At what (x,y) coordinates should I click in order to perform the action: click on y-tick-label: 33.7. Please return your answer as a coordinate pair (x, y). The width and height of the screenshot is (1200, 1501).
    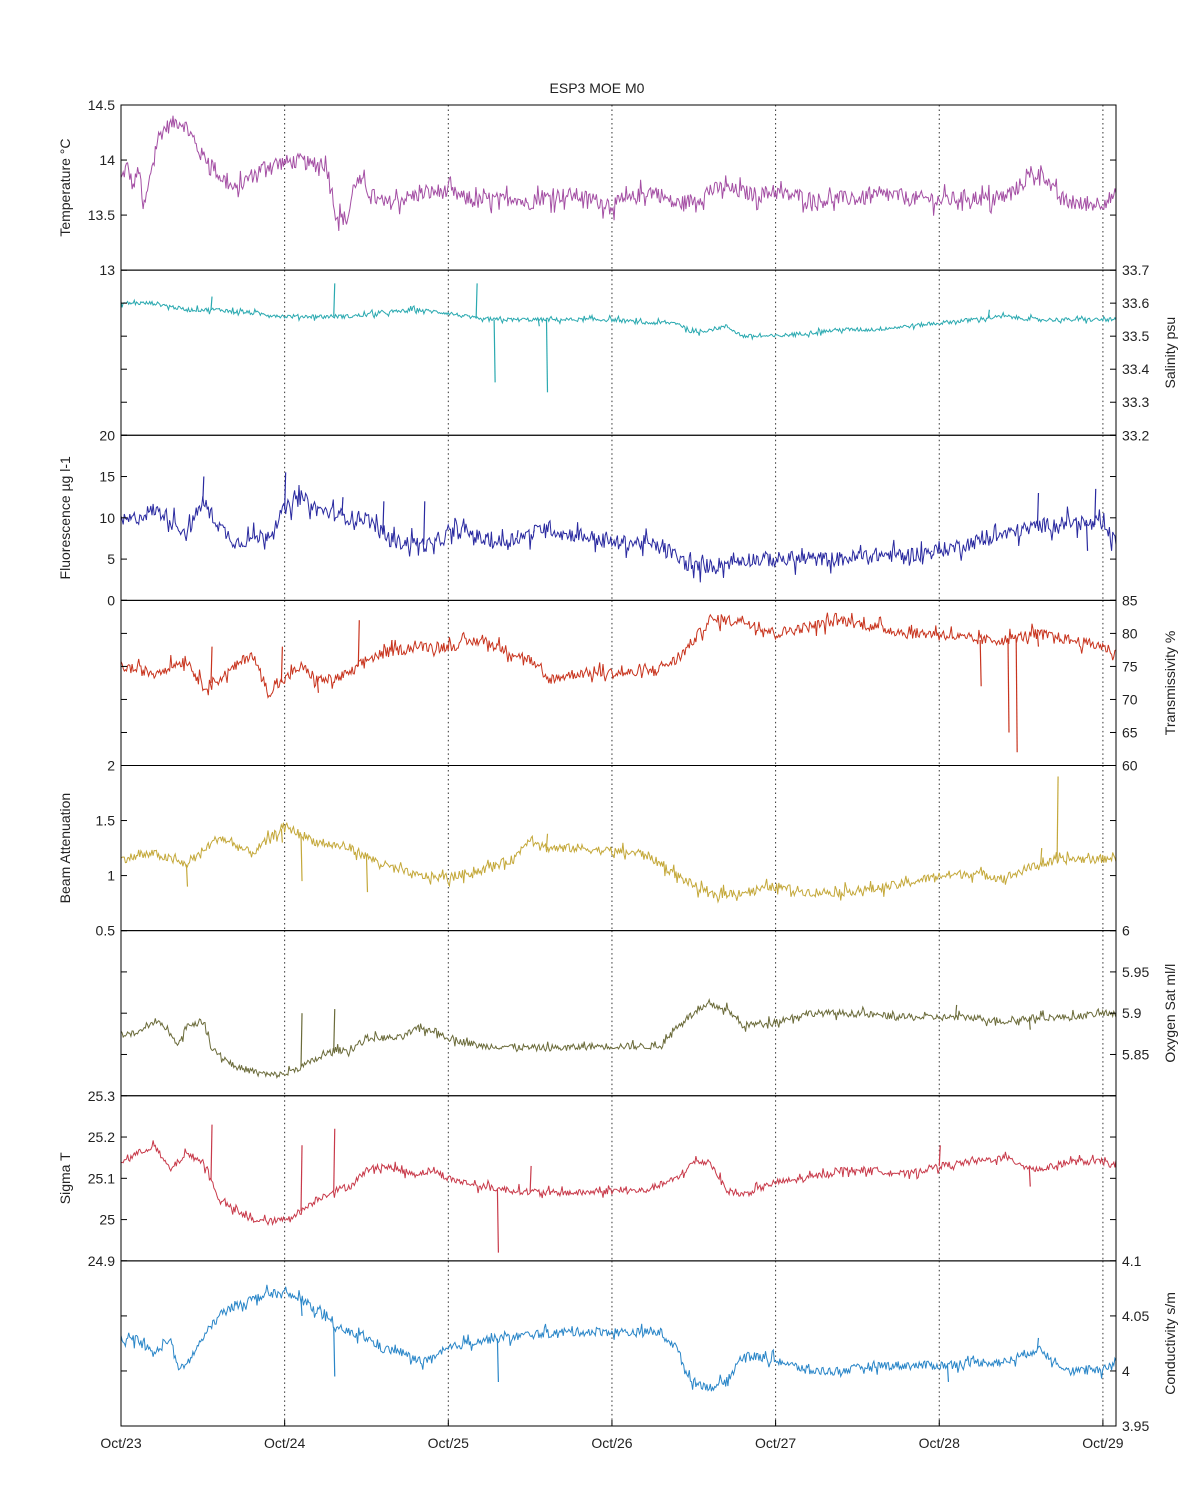
    Looking at the image, I should click on (1135, 270).